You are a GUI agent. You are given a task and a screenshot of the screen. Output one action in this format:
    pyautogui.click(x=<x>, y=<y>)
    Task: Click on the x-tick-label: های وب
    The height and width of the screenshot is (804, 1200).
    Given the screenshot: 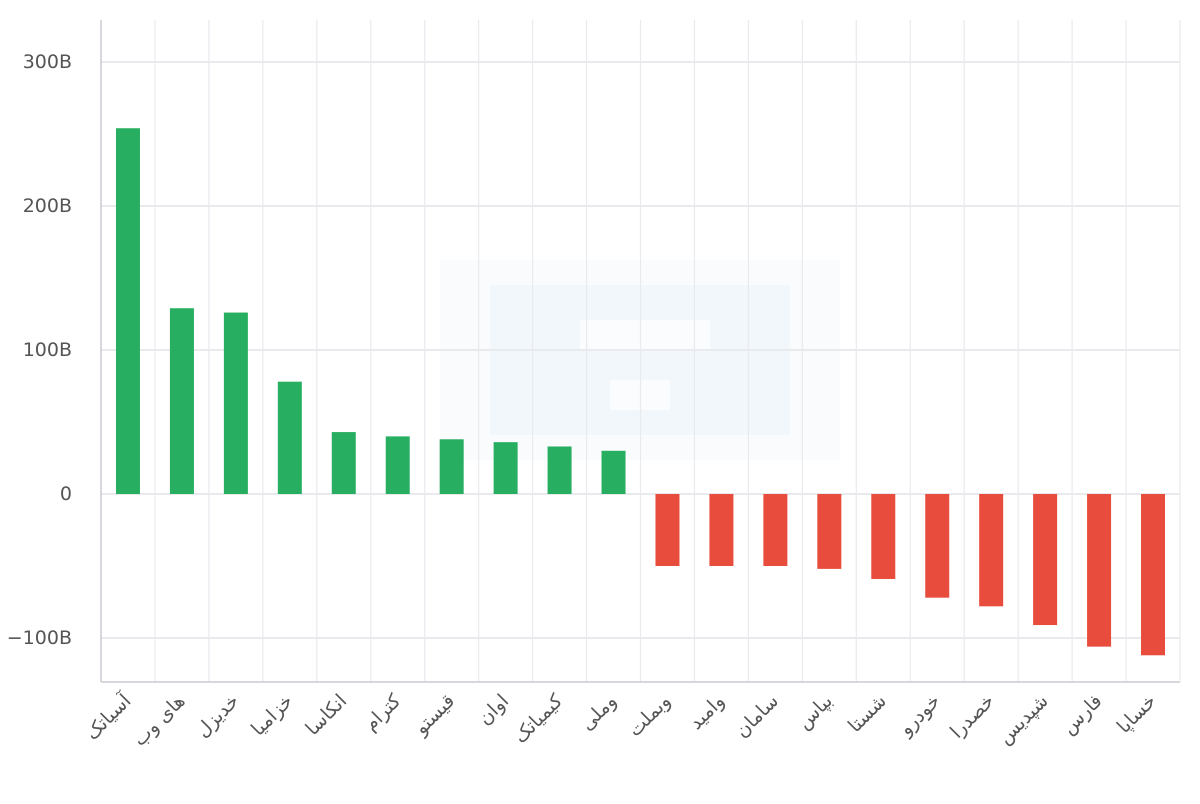 What is the action you would take?
    pyautogui.click(x=159, y=720)
    